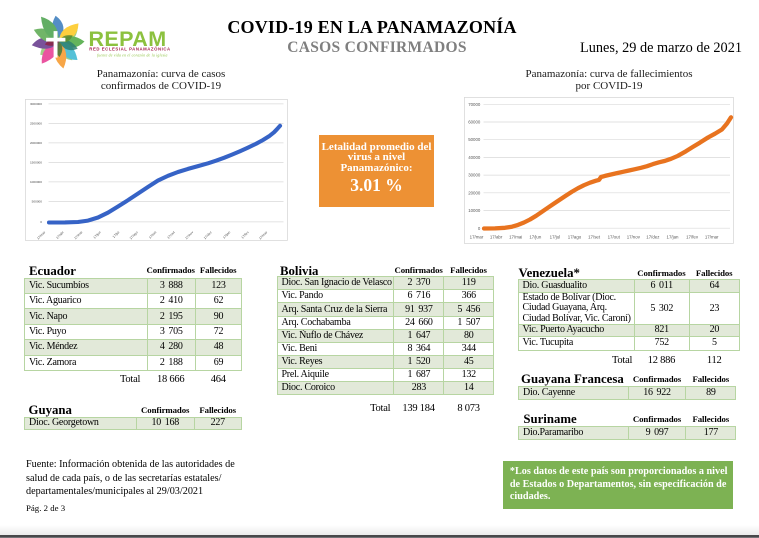 The image size is (759, 538). Describe the element at coordinates (36, 182) in the screenshot. I see `svg-text: 1000000` at that location.